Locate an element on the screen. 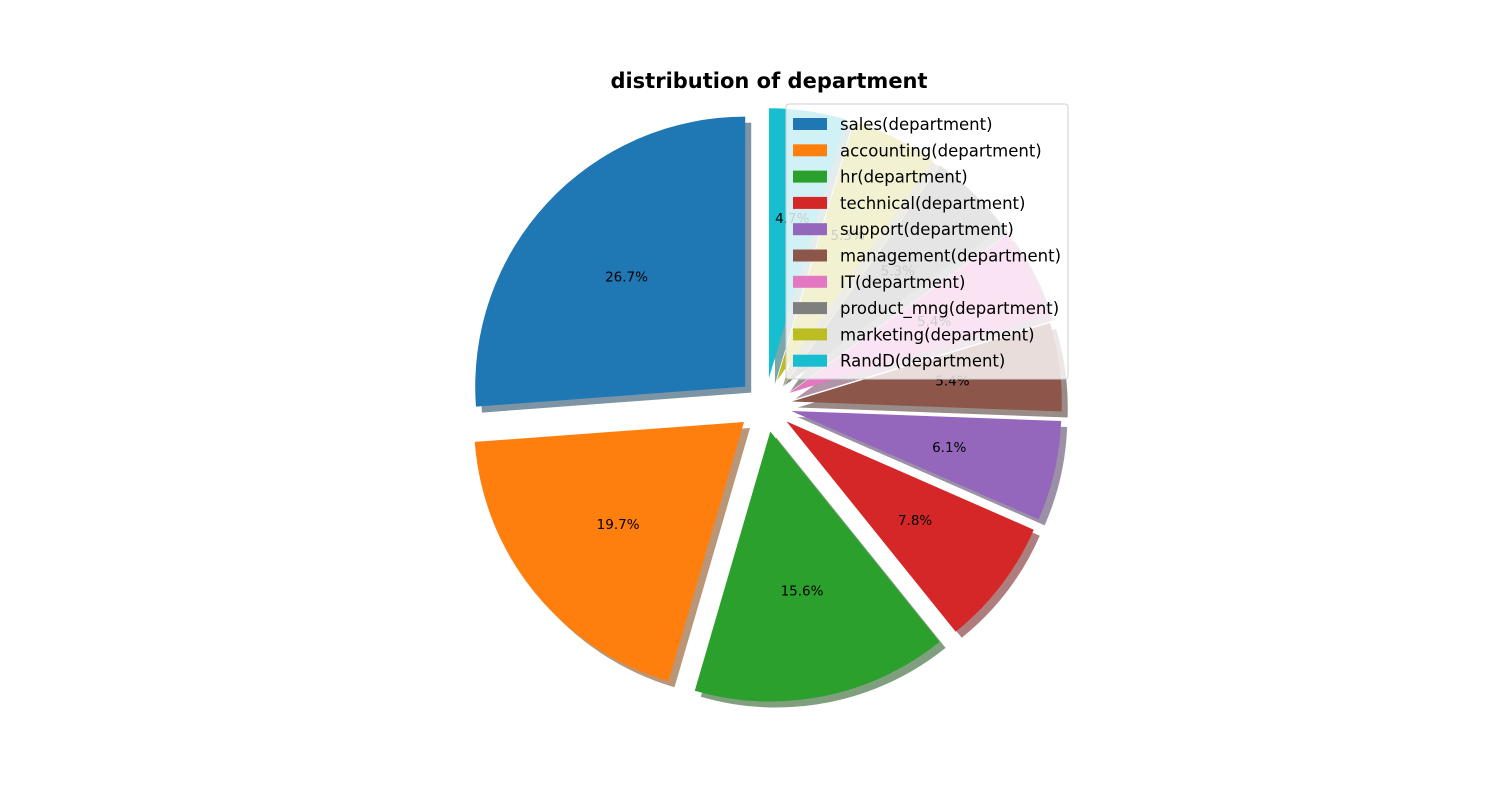  pie-slice-hr is located at coordinates (817, 566).